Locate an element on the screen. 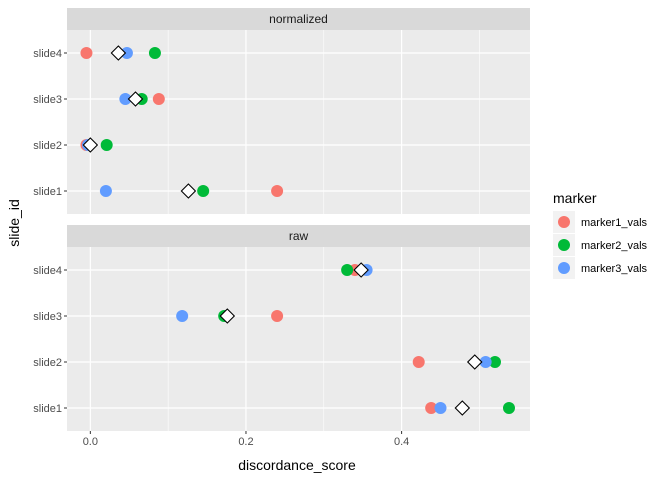 The width and height of the screenshot is (672, 480). x-tick-label: 0.0 is located at coordinates (90, 442).